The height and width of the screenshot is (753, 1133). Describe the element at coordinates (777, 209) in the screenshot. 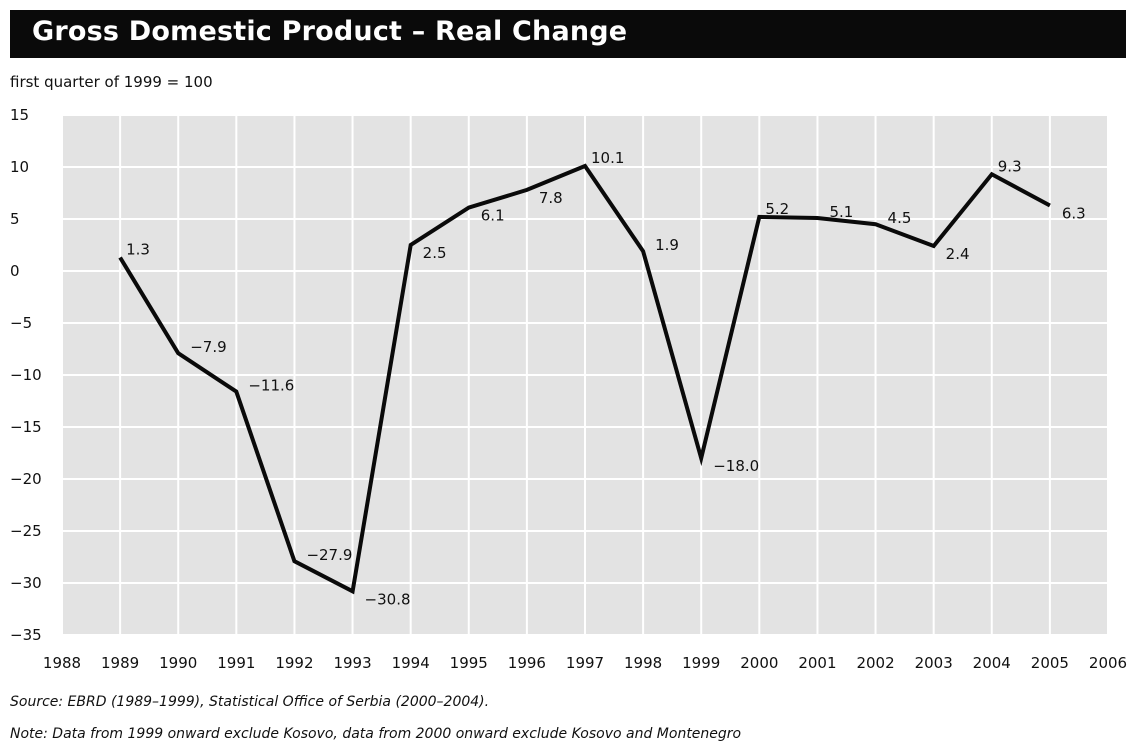

I see `data-label: 5.2` at that location.